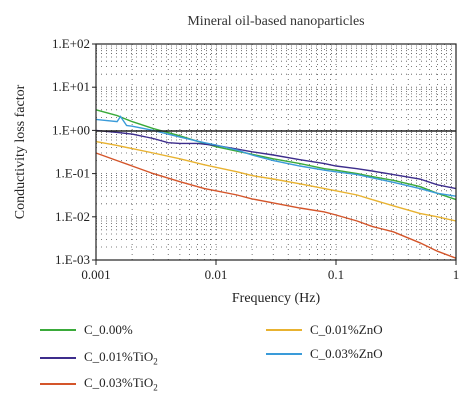 The height and width of the screenshot is (413, 474). I want to click on legend-label: C_0.03%TiO2, so click(121, 384).